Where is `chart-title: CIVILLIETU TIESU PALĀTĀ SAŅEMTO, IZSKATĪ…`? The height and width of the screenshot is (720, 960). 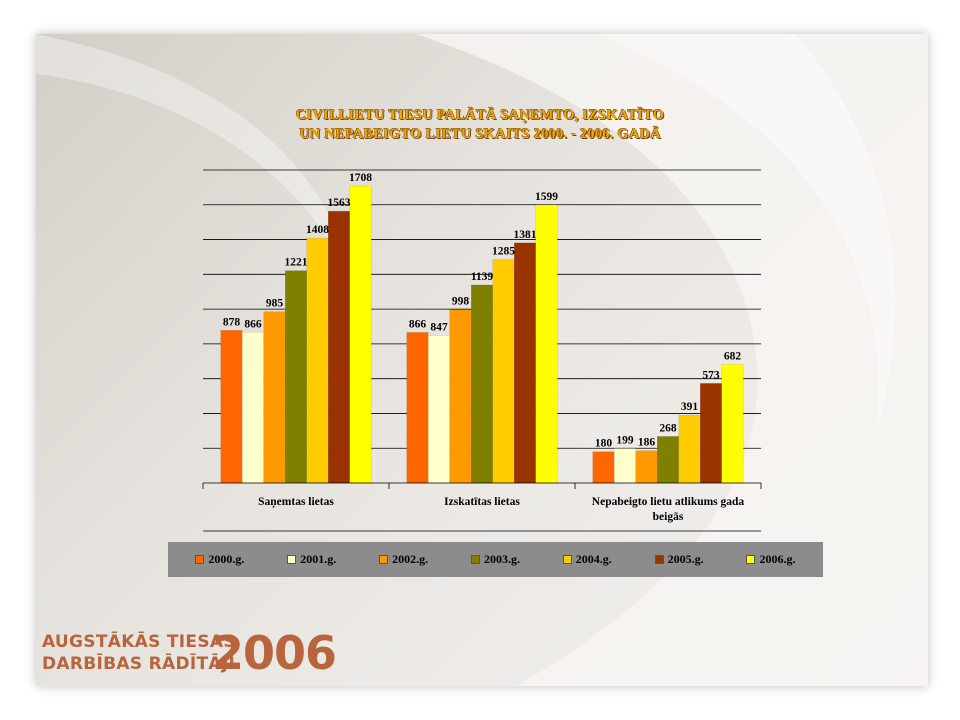
chart-title: CIVILLIETU TIESU PALĀTĀ SAŅEMTO, IZSKATĪ… is located at coordinates (480, 125).